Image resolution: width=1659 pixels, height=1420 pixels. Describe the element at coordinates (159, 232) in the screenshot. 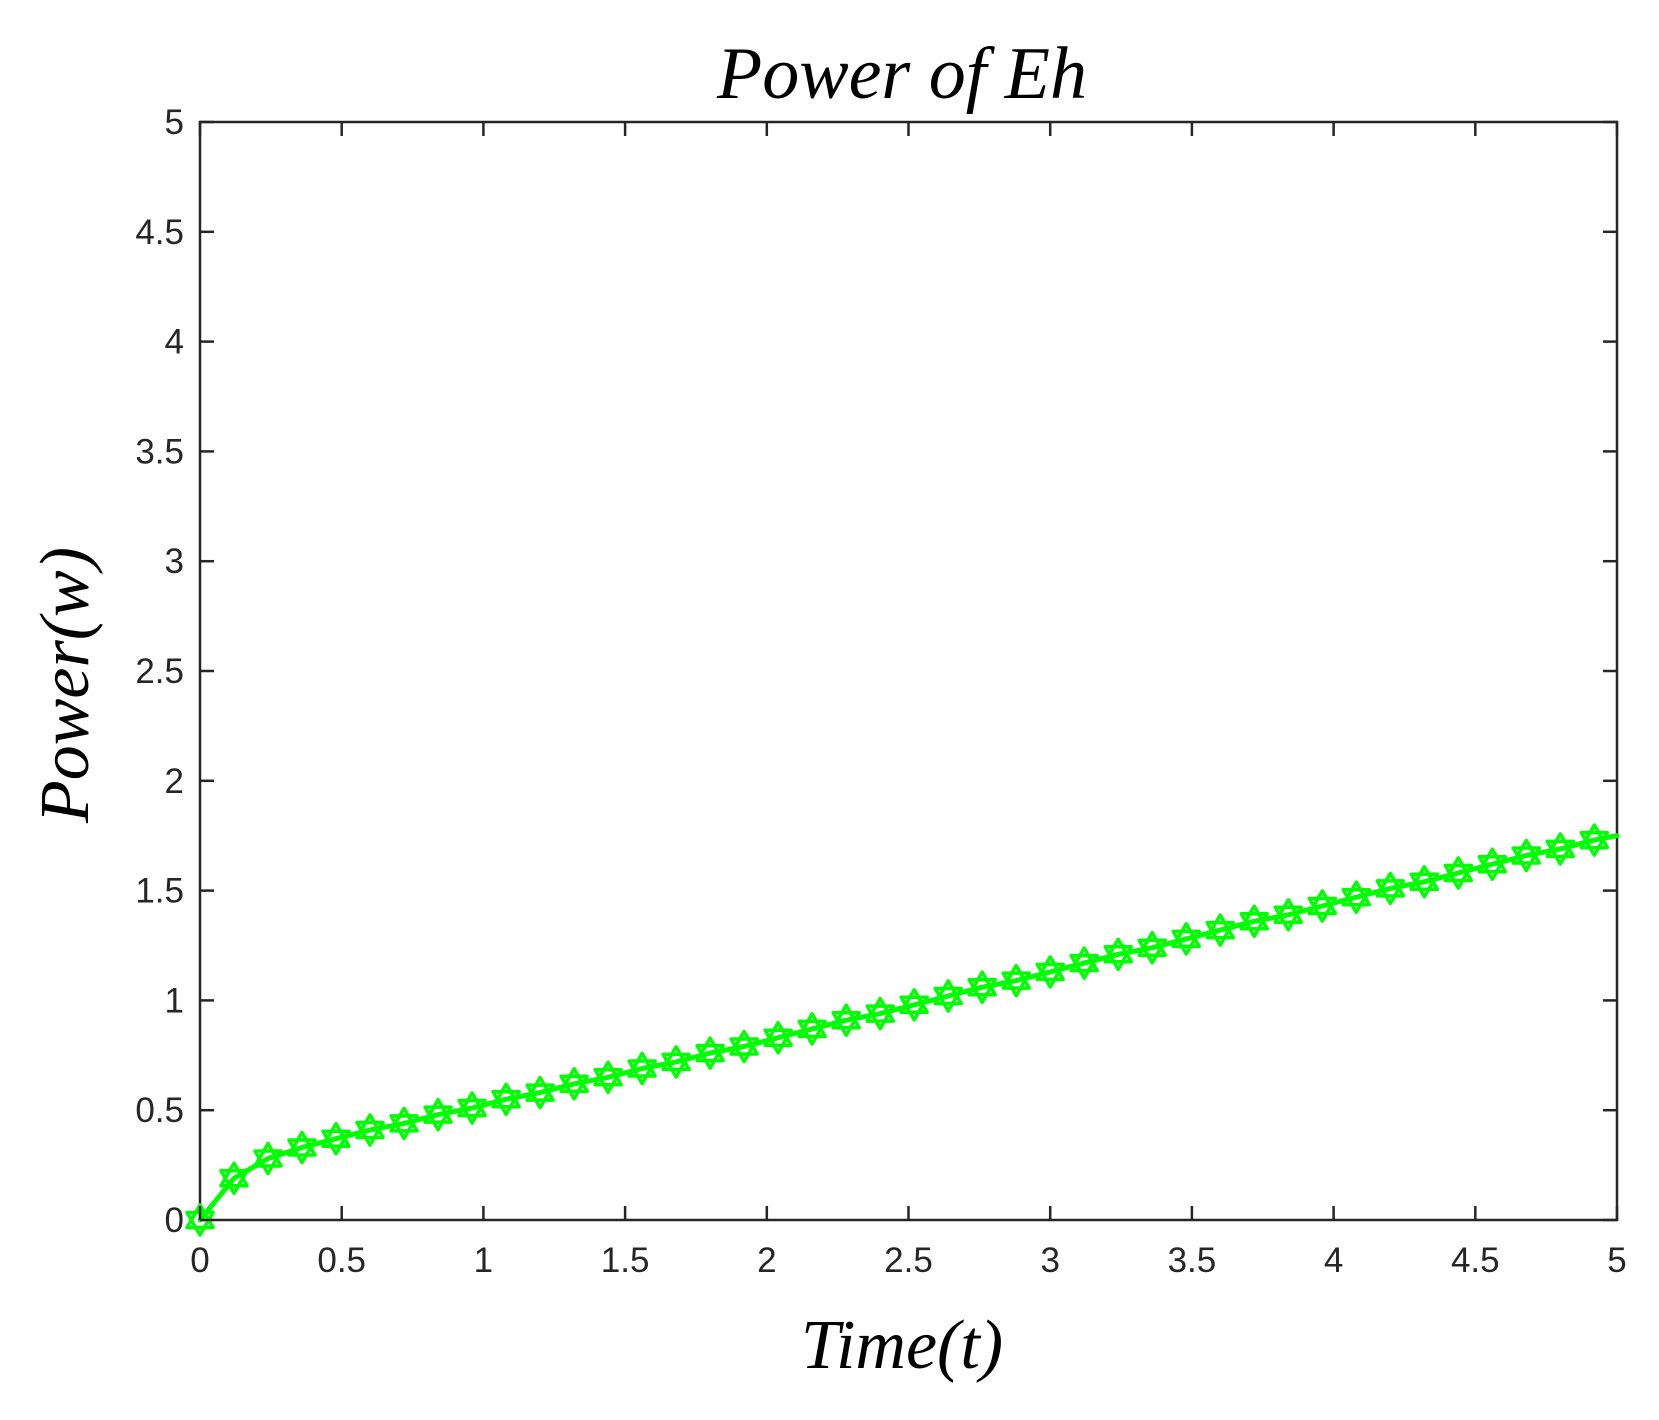

I see `y-tick-label: 4.5` at that location.